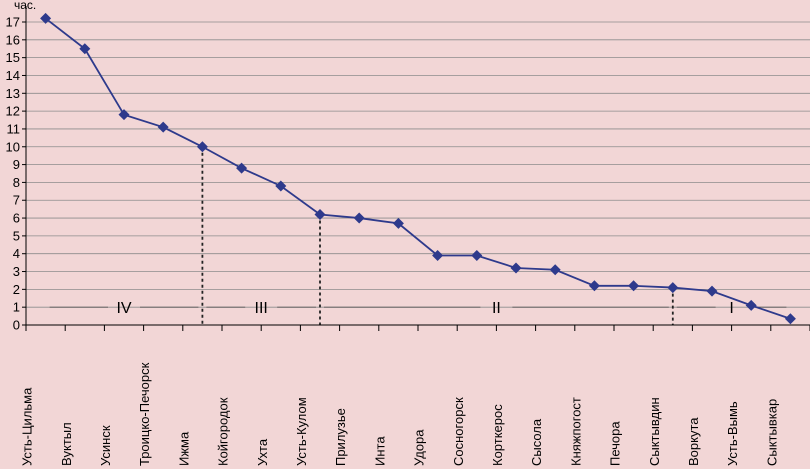 The image size is (810, 469). Describe the element at coordinates (16, 289) in the screenshot. I see `y-tick-label: 2` at that location.